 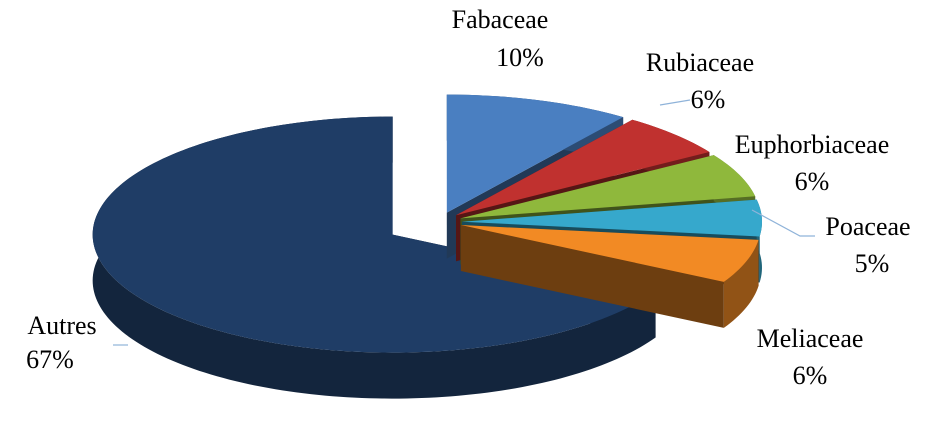 I want to click on slice-label: Rubiaceae, so click(x=700, y=62).